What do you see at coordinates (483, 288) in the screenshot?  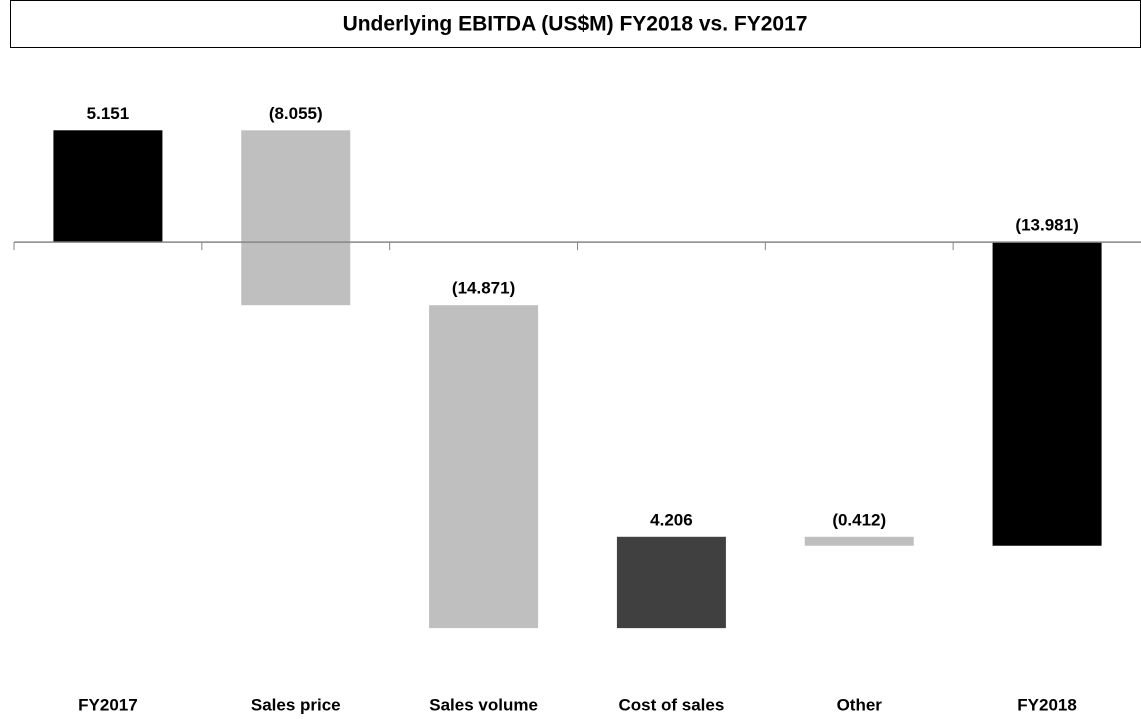 I see `data-label: (14.871)` at bounding box center [483, 288].